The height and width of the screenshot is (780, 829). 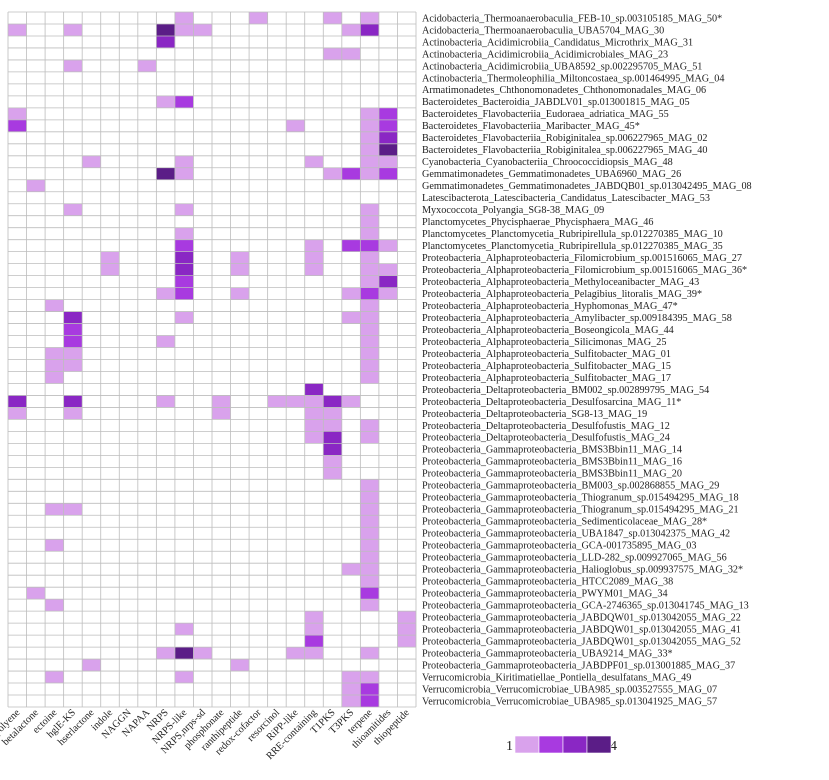 What do you see at coordinates (613, 746) in the screenshot?
I see `legend-max-label: 4` at bounding box center [613, 746].